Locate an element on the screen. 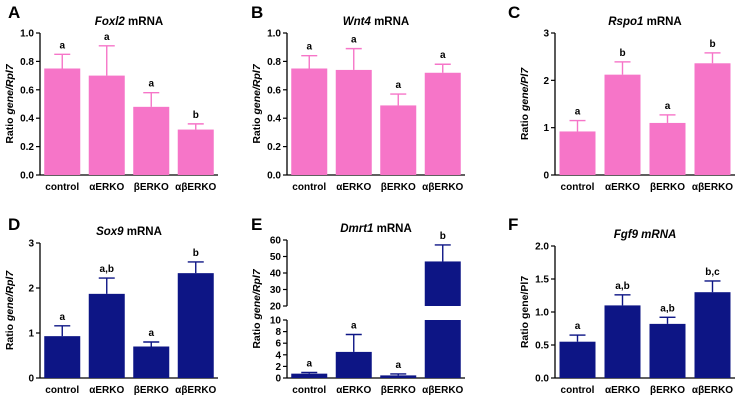  y-tick-label: 30 is located at coordinates (276, 290).